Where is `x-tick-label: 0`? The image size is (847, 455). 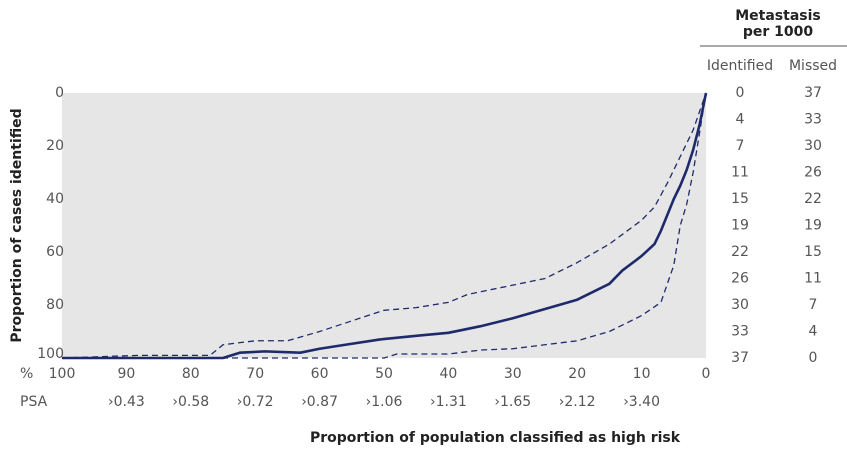 x-tick-label: 0 is located at coordinates (706, 374).